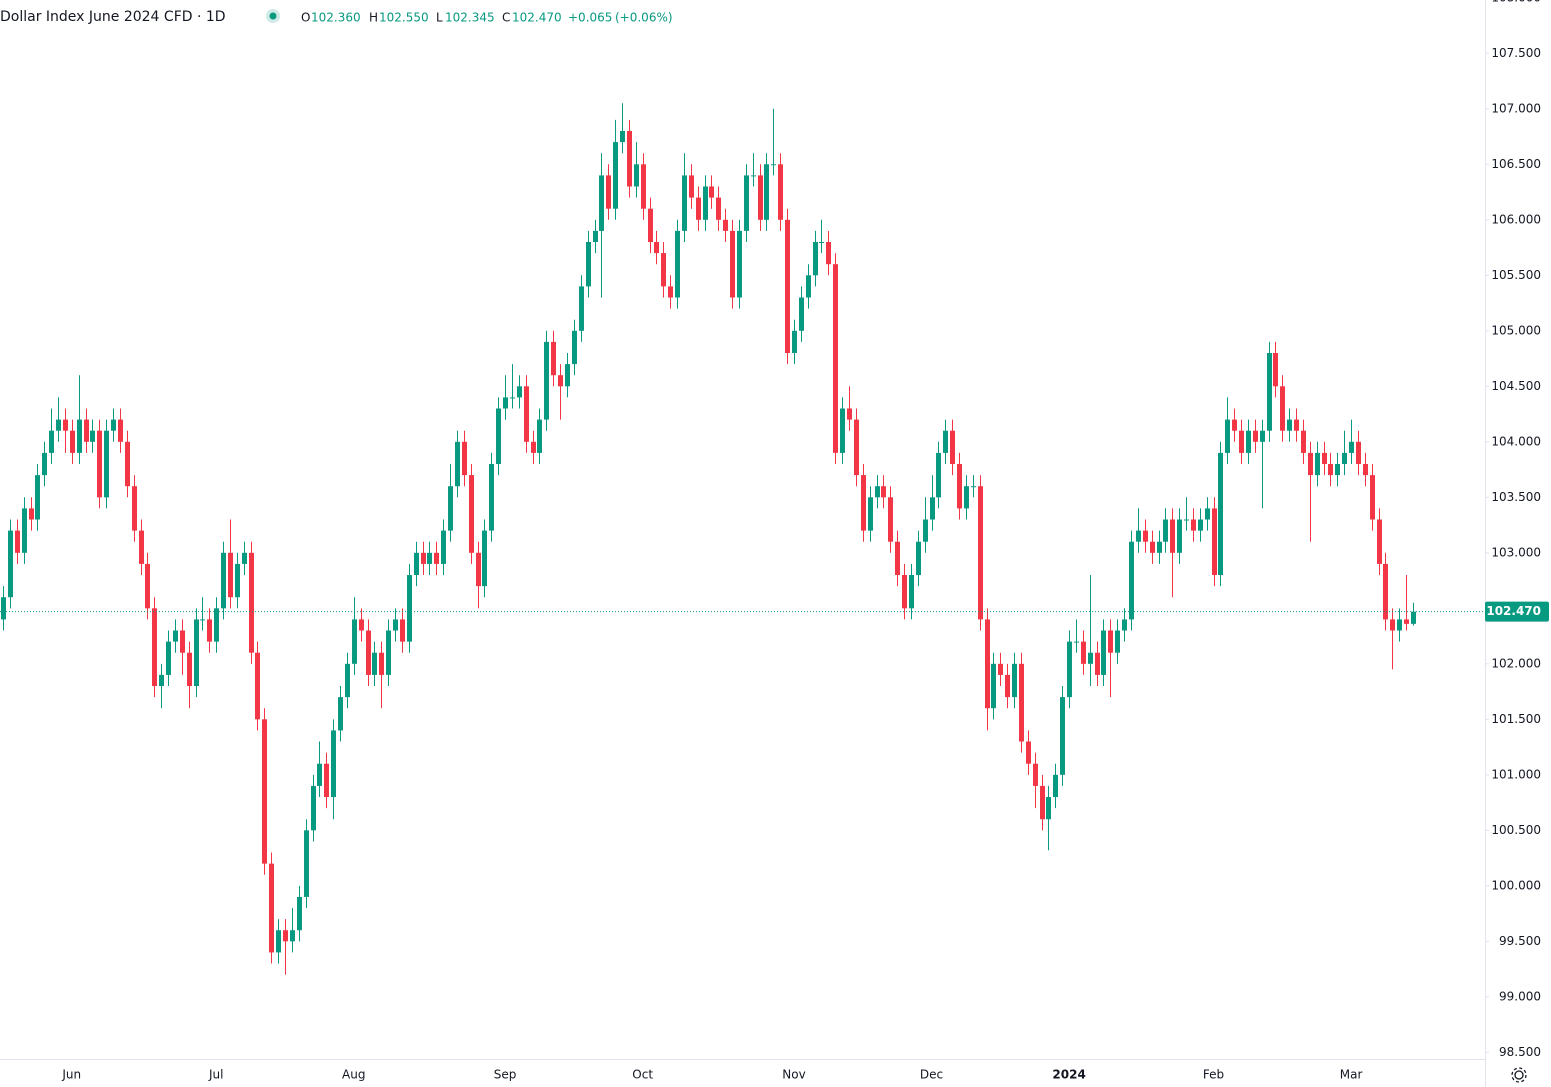  I want to click on y-tick-label: 107.000, so click(1516, 108).